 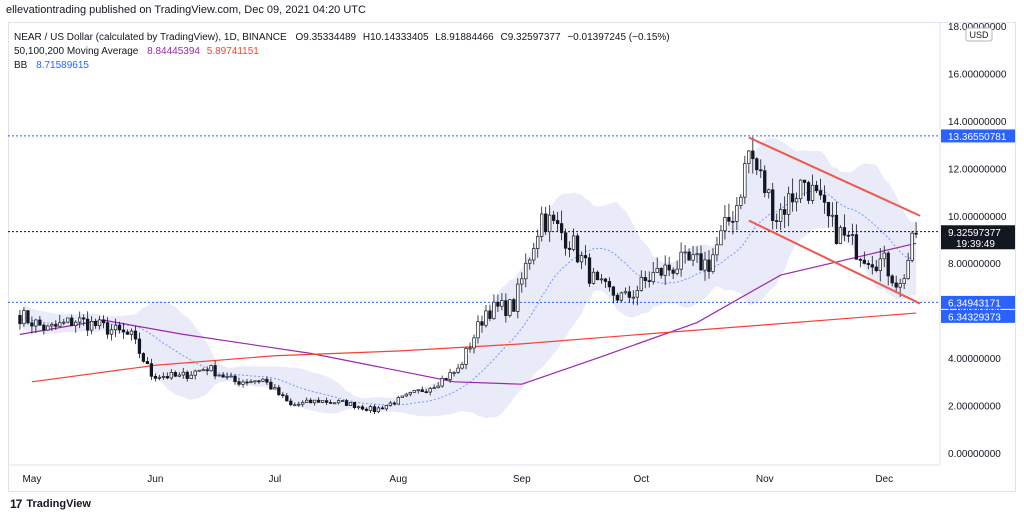 I want to click on y-tick-label: 8.00000000, so click(x=974, y=264).